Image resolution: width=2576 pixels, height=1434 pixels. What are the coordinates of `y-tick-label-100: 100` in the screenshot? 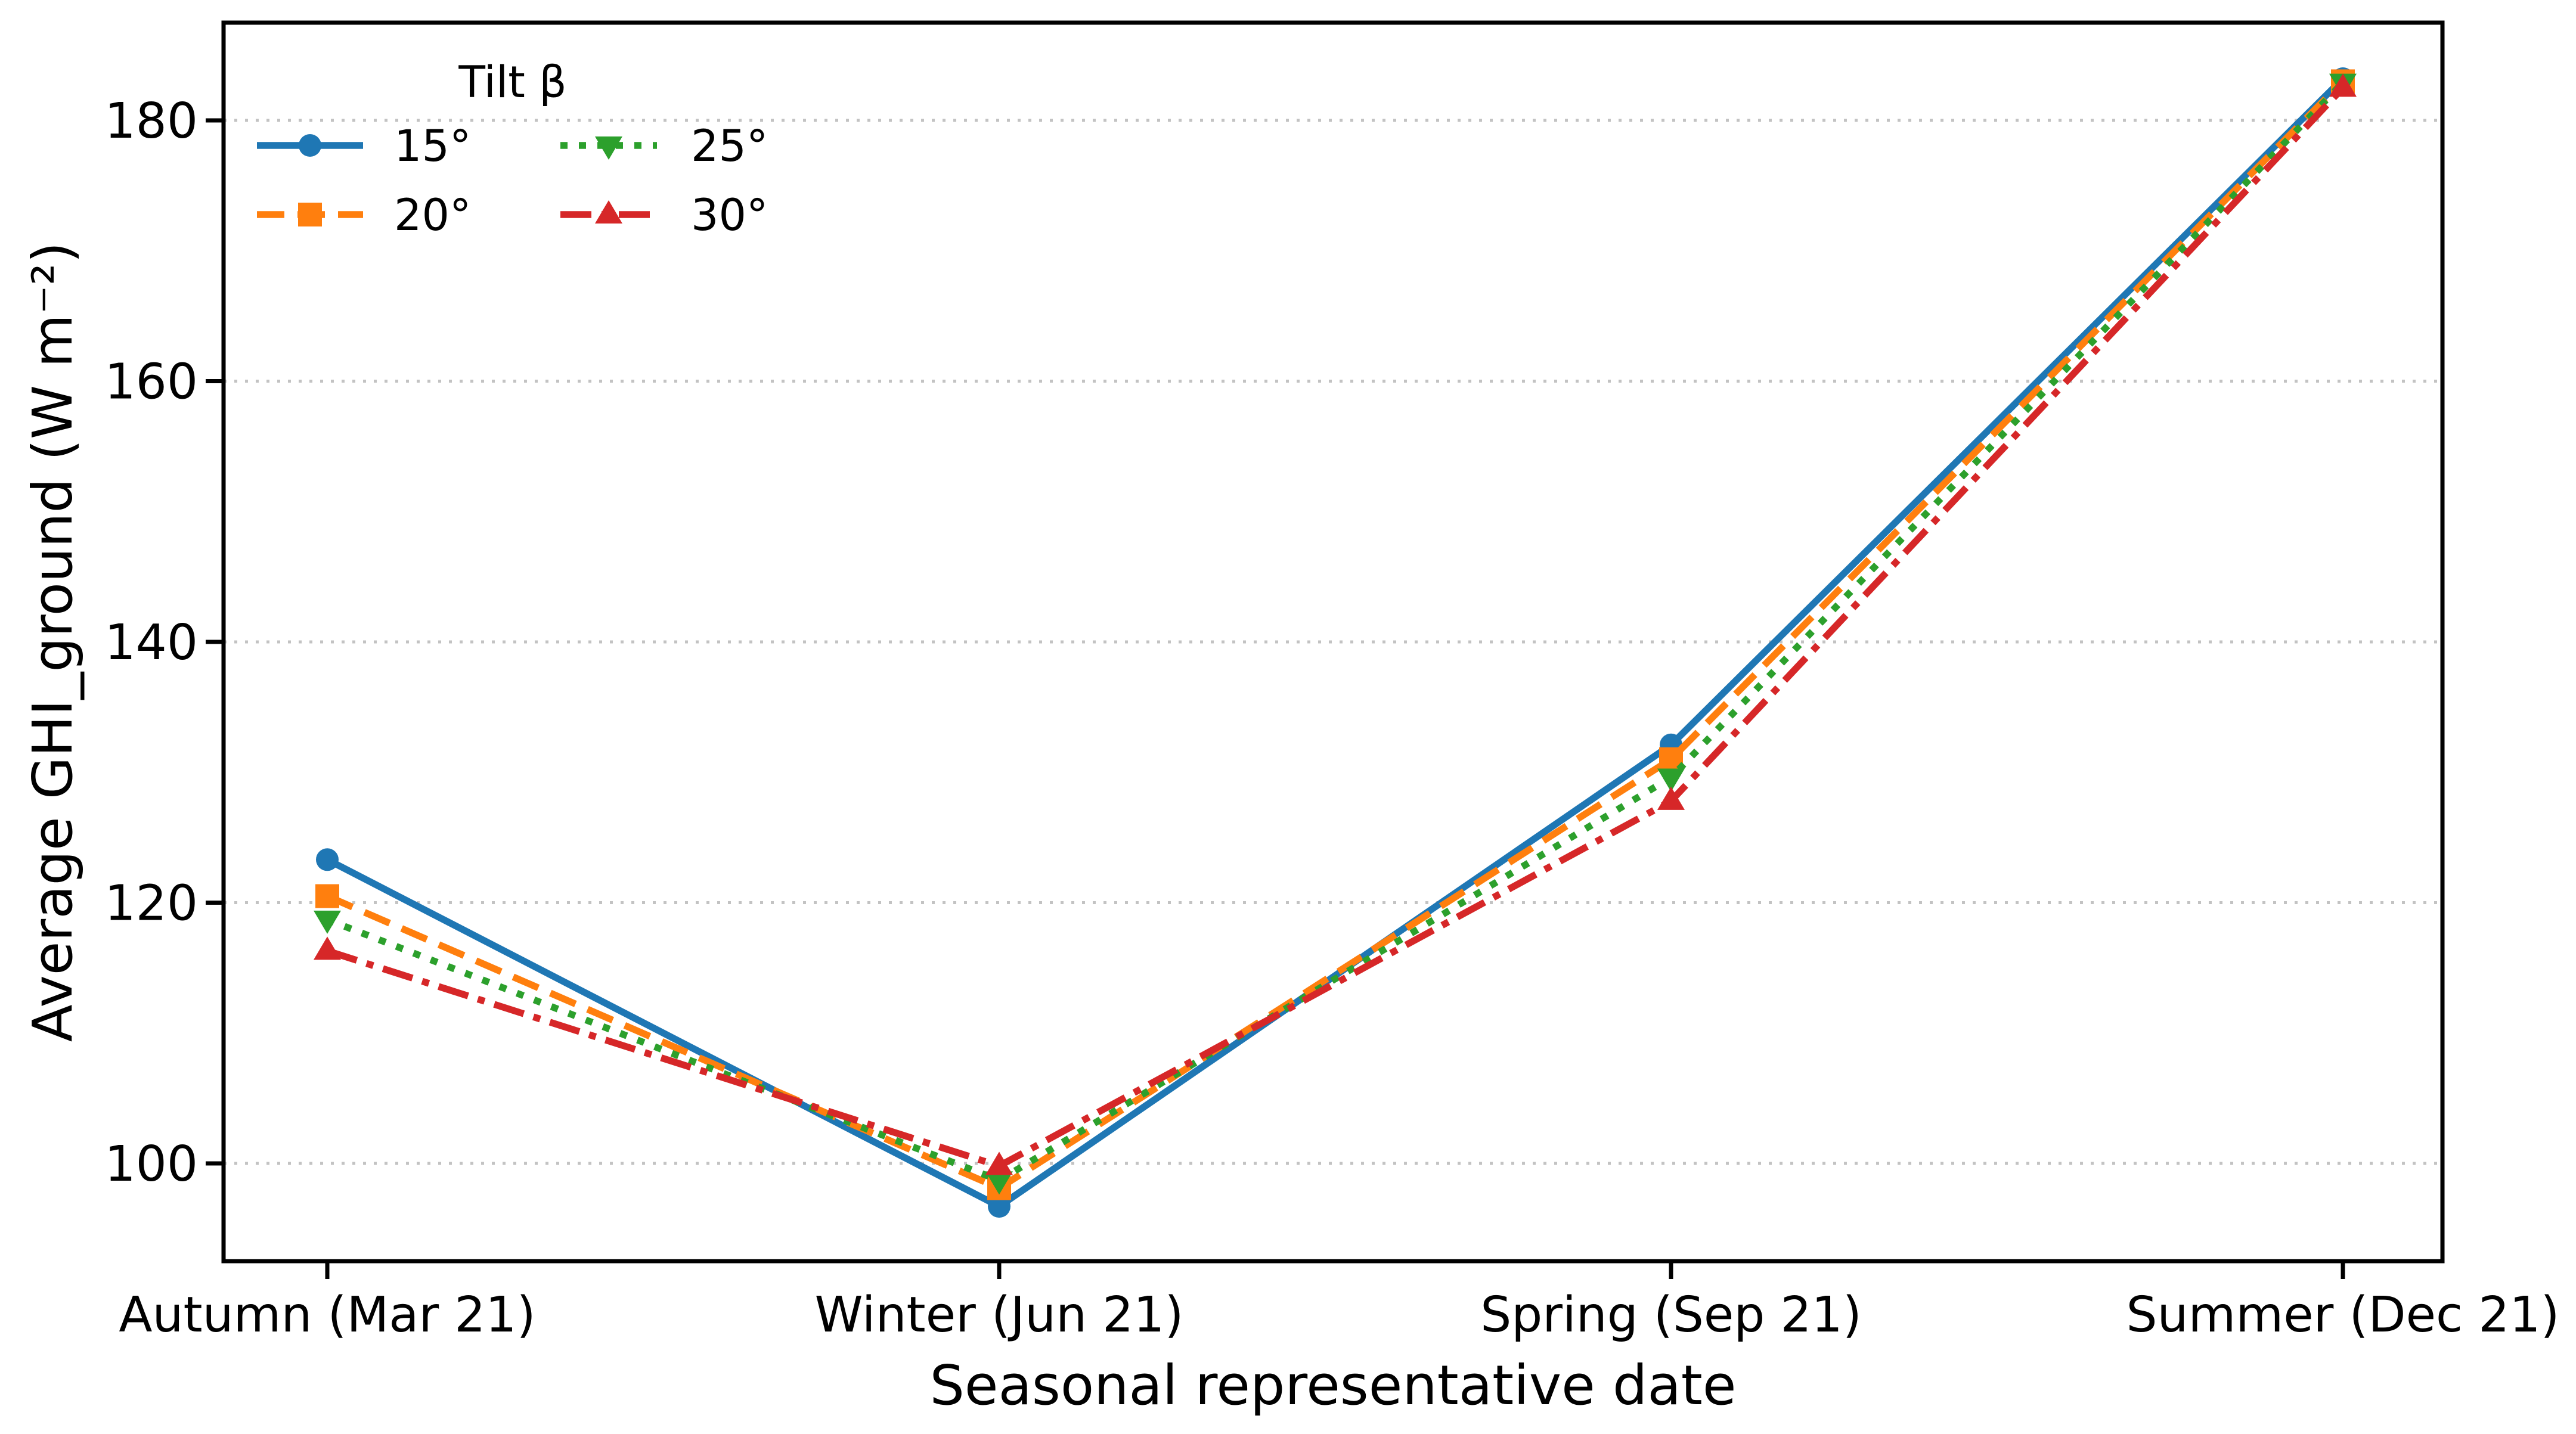 It's located at (151, 1164).